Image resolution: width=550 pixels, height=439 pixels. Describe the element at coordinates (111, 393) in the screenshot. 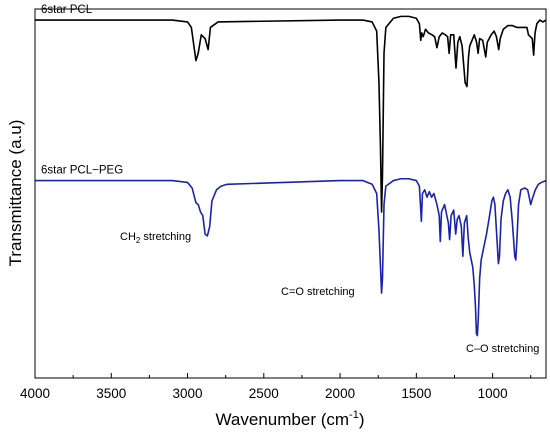

I see `x-tick-label-3500: 3500` at that location.